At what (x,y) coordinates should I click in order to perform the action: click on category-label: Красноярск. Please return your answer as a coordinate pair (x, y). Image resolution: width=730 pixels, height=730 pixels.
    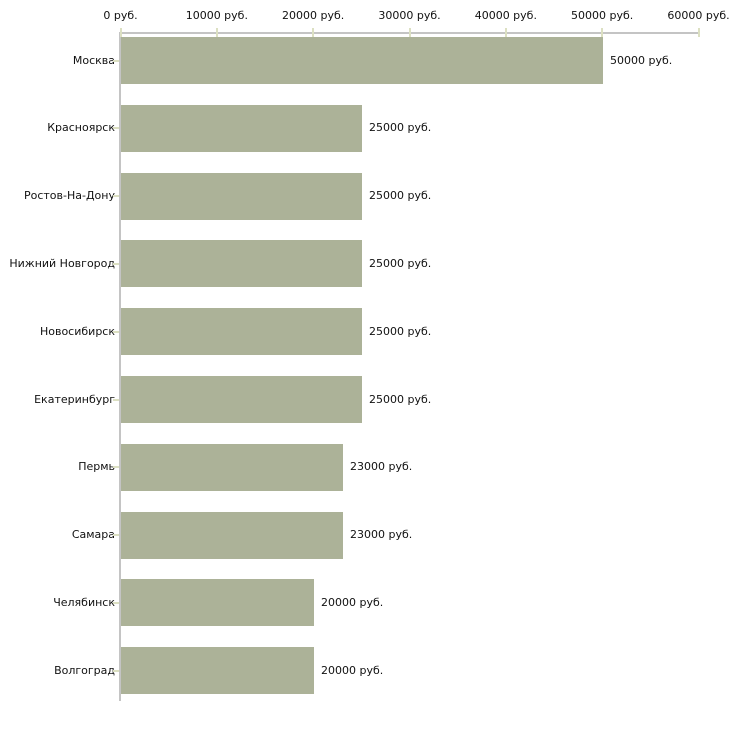
    Looking at the image, I should click on (81, 128).